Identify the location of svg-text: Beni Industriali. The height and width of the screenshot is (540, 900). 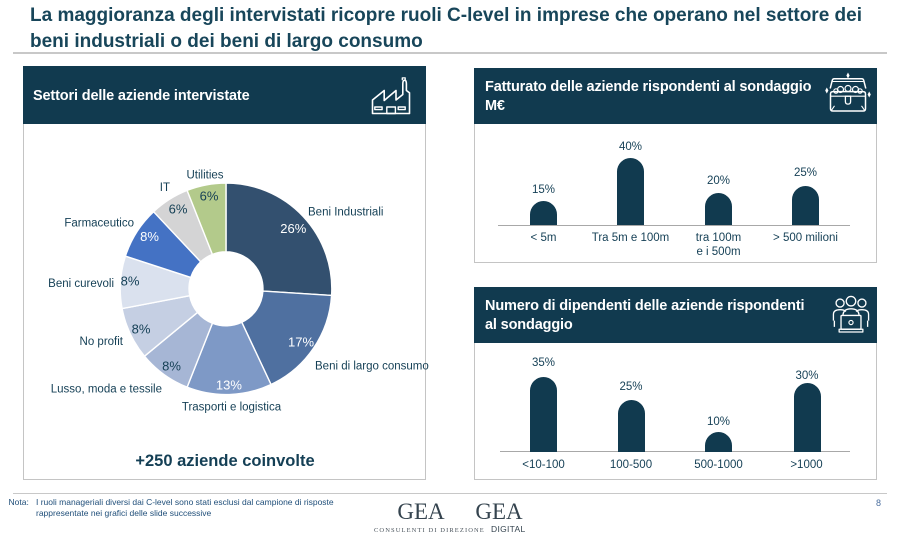
(345, 213).